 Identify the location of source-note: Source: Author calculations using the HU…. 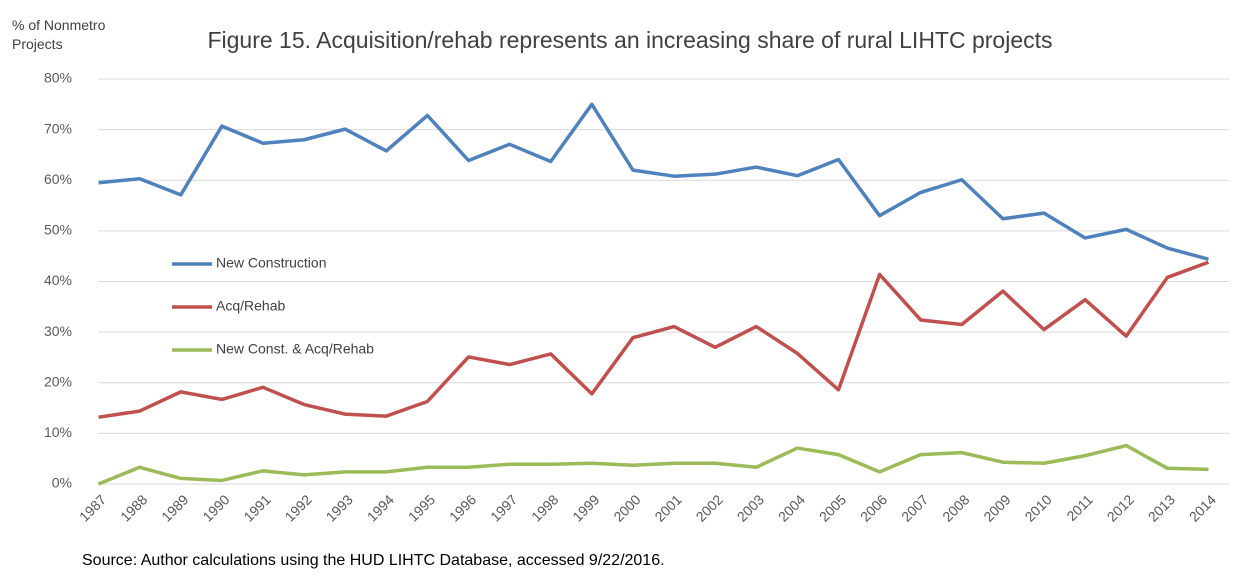
(373, 560).